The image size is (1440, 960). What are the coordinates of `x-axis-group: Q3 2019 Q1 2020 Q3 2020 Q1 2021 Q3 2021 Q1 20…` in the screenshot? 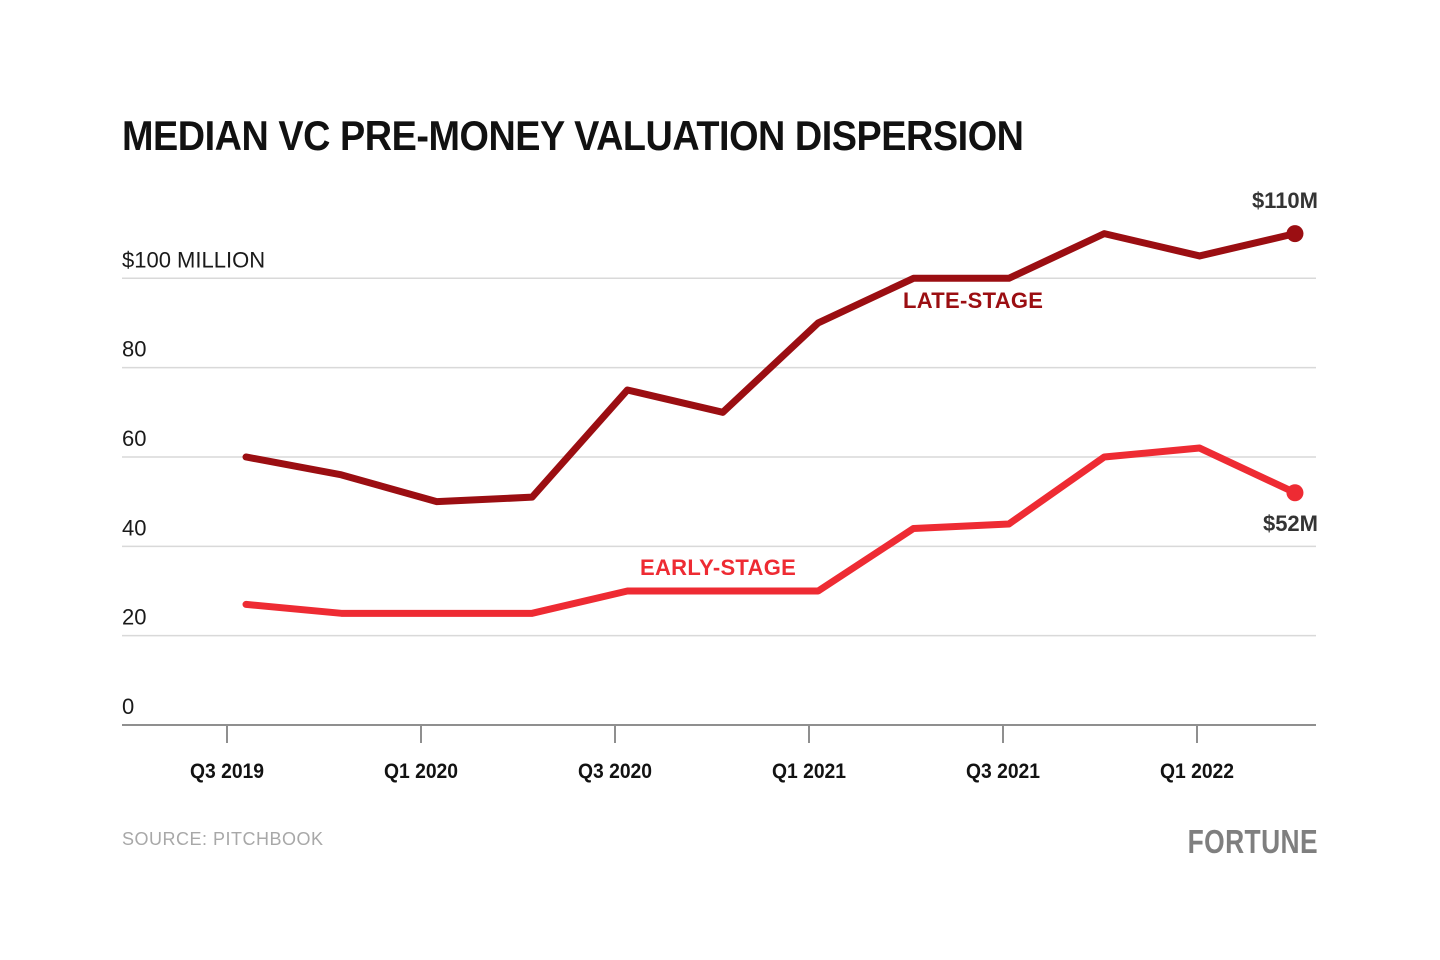 It's located at (719, 753).